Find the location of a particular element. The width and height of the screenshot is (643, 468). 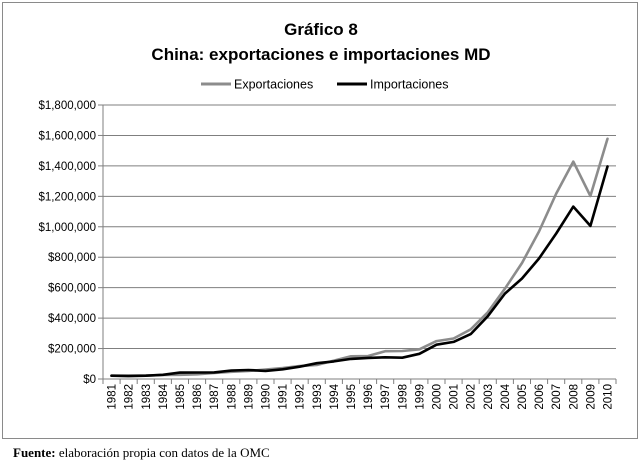

y-tick-label: $1,000,000 is located at coordinates (67, 228).